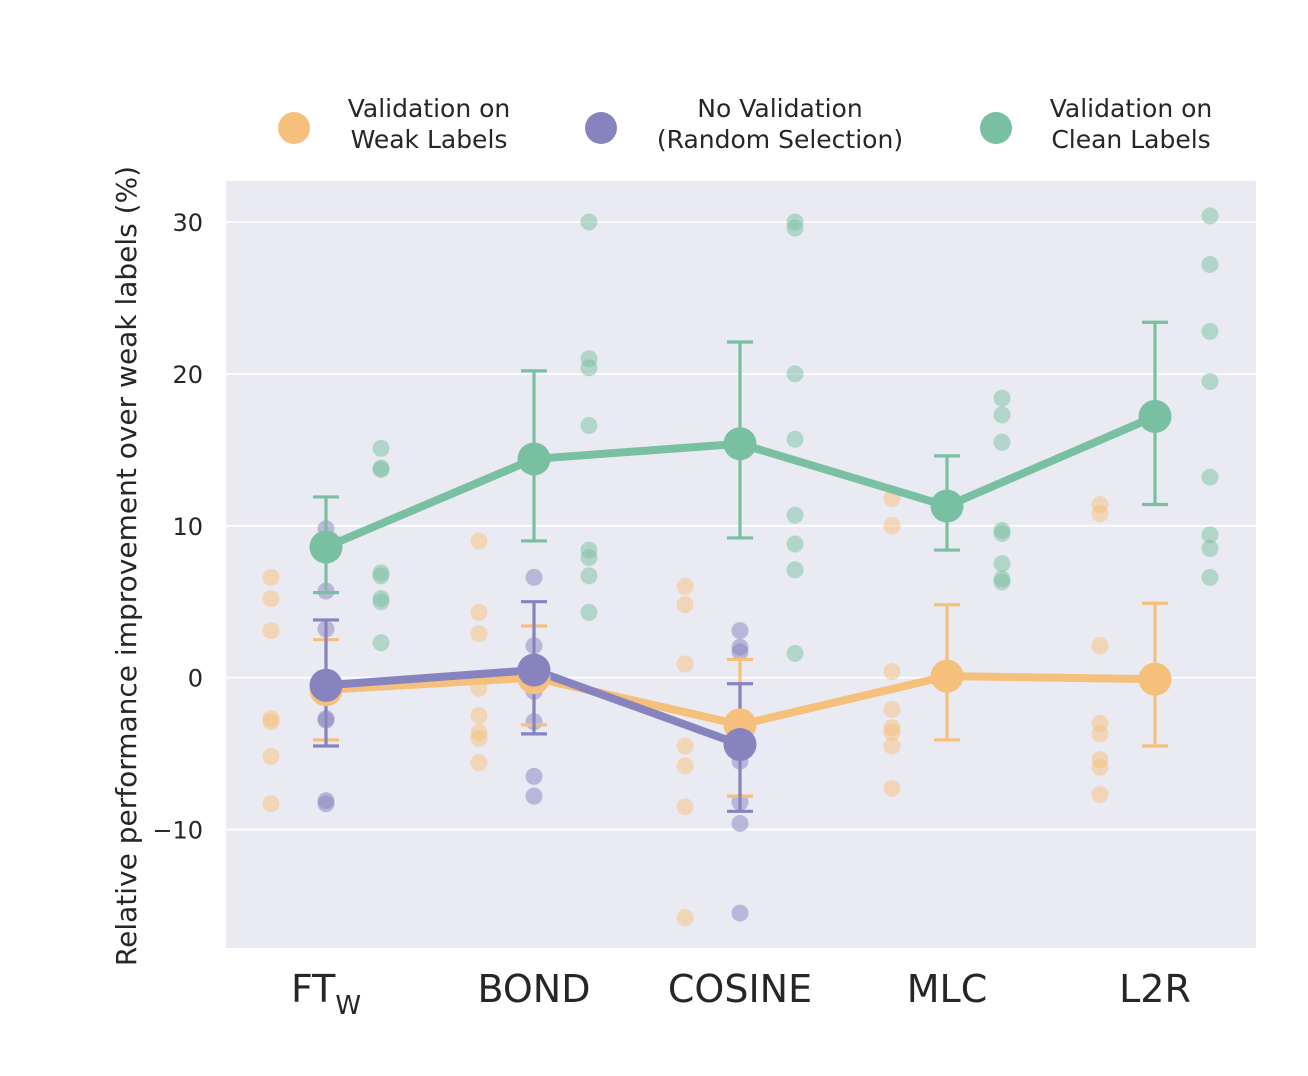 This screenshot has height=1076, width=1308. Describe the element at coordinates (187, 375) in the screenshot. I see `y-tick-label: 20` at that location.